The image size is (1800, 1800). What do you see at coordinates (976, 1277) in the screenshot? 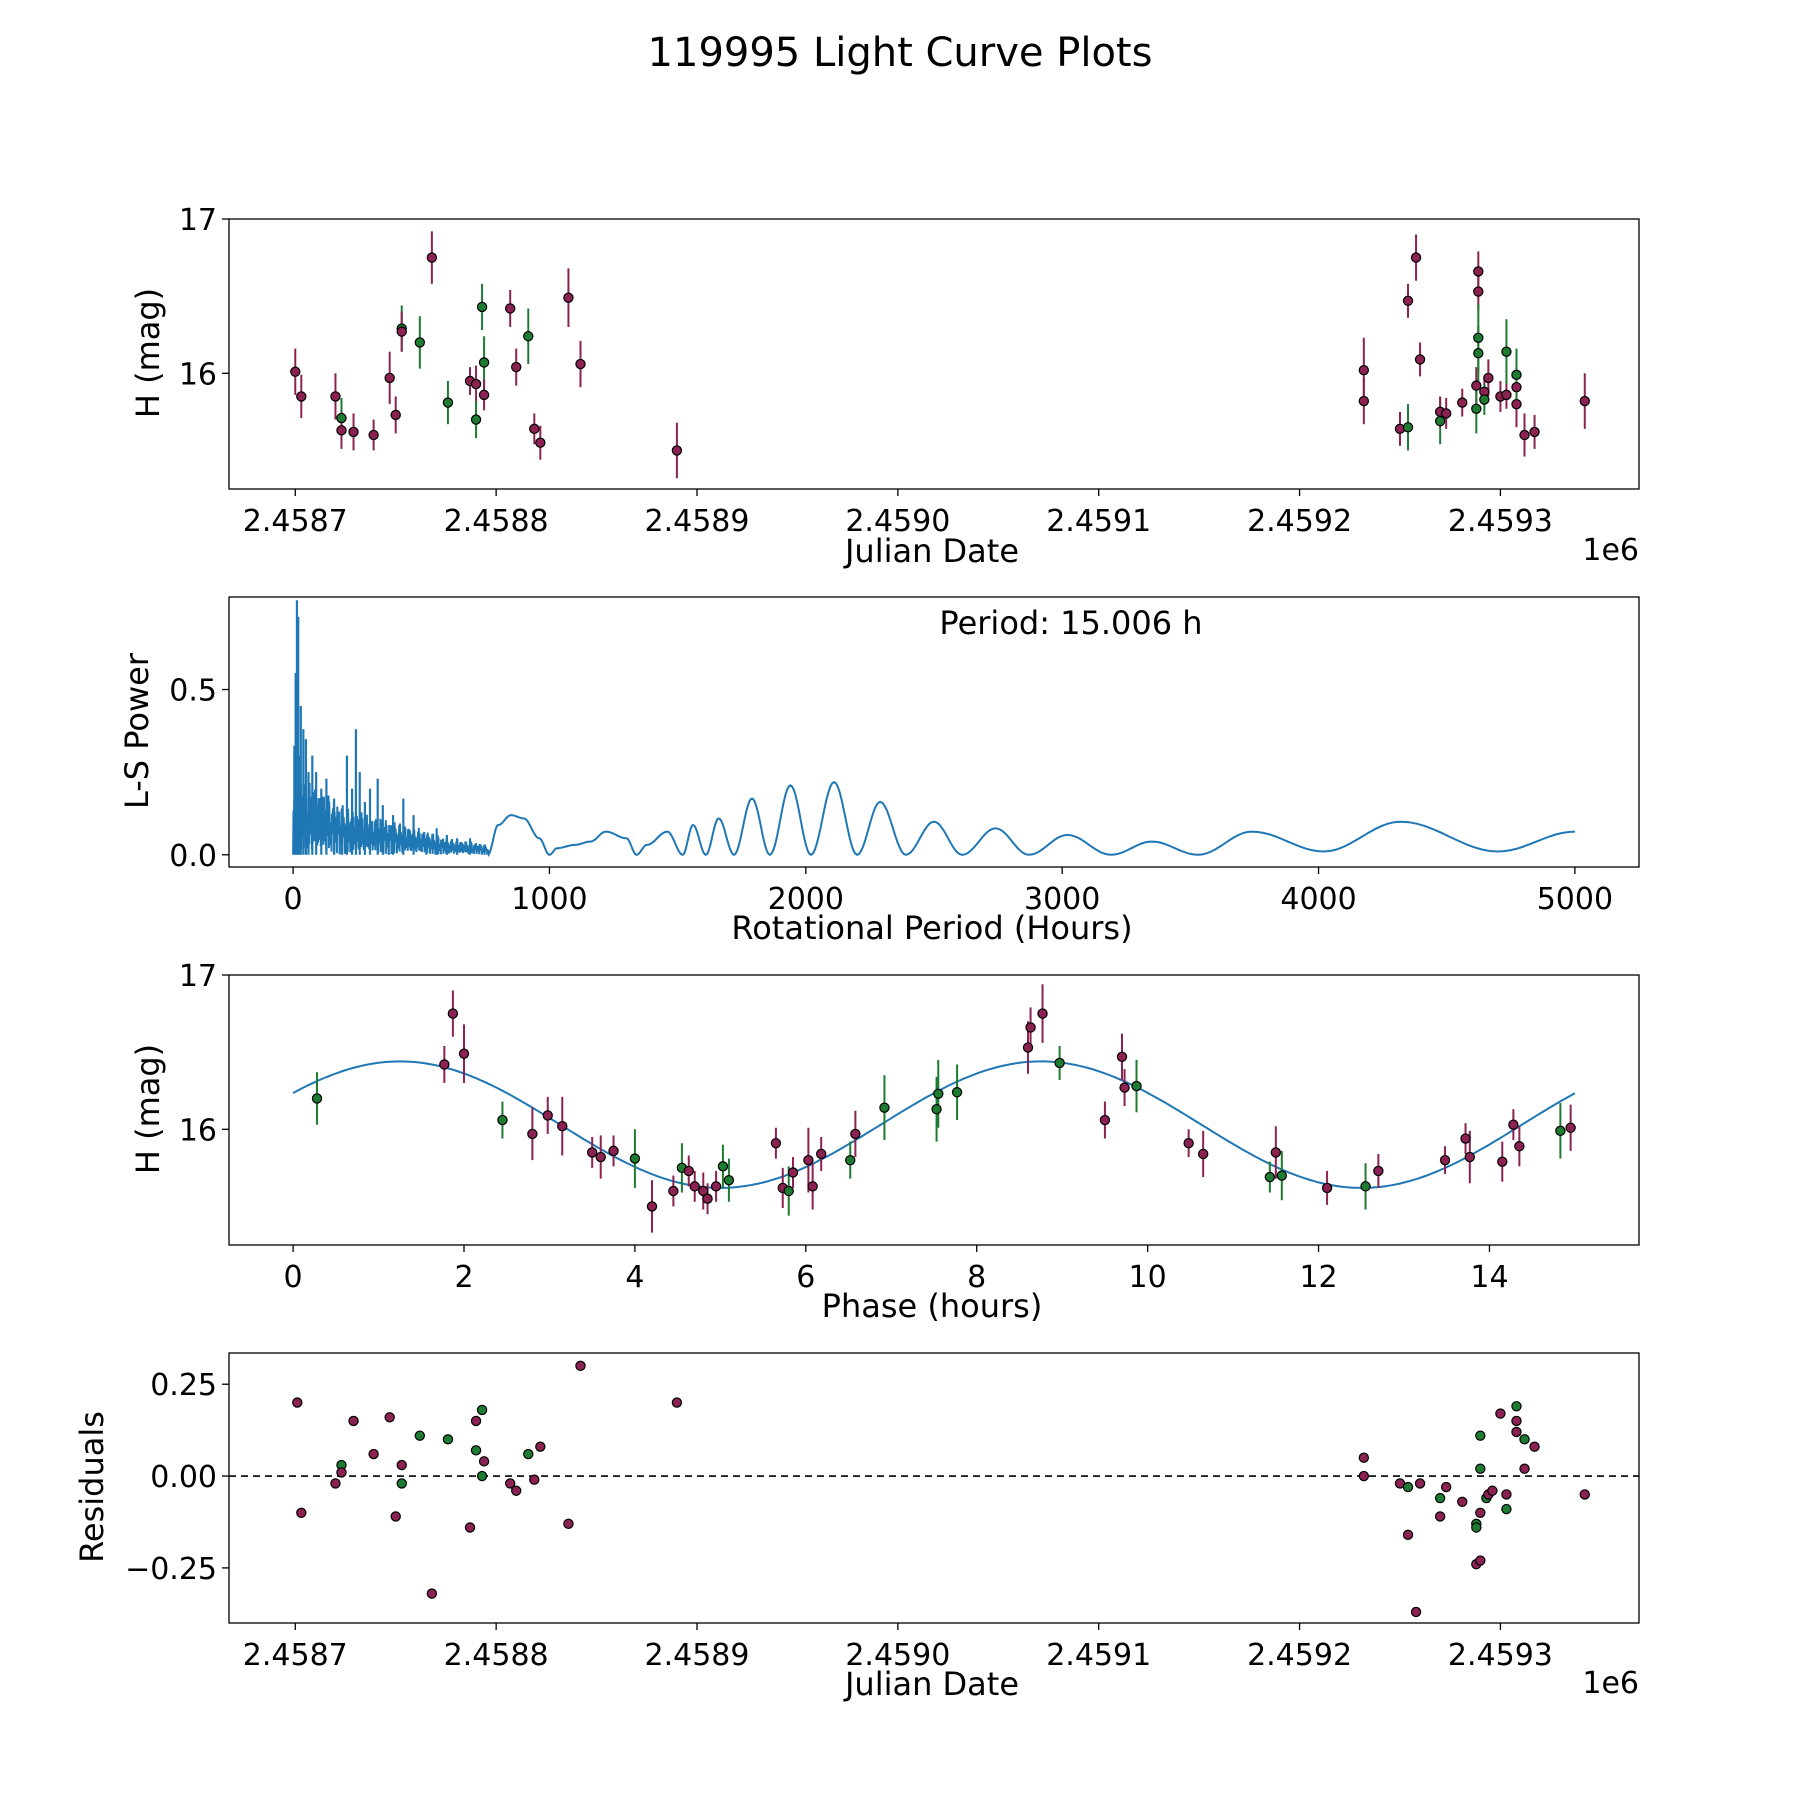
I see `phase|2-xtick-label: 8` at bounding box center [976, 1277].